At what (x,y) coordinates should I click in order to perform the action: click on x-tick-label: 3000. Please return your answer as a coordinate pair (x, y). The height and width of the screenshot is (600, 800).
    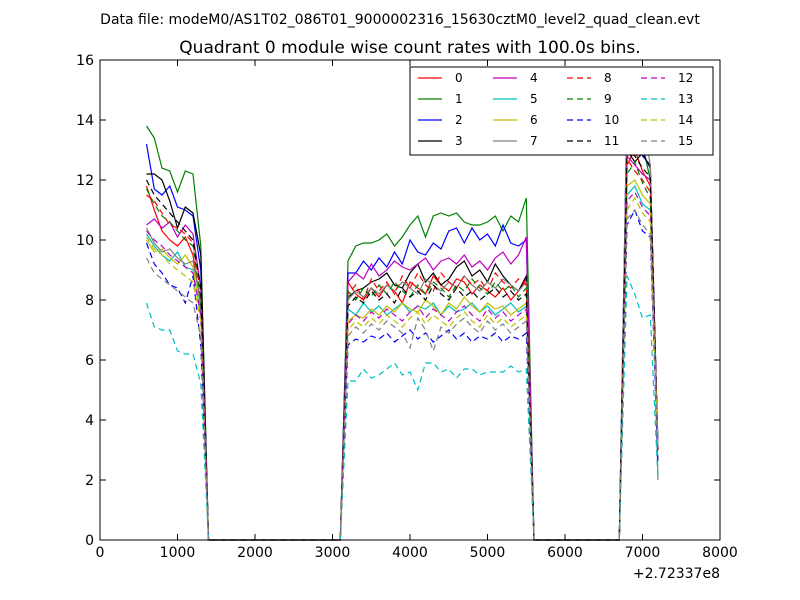
    Looking at the image, I should click on (333, 553).